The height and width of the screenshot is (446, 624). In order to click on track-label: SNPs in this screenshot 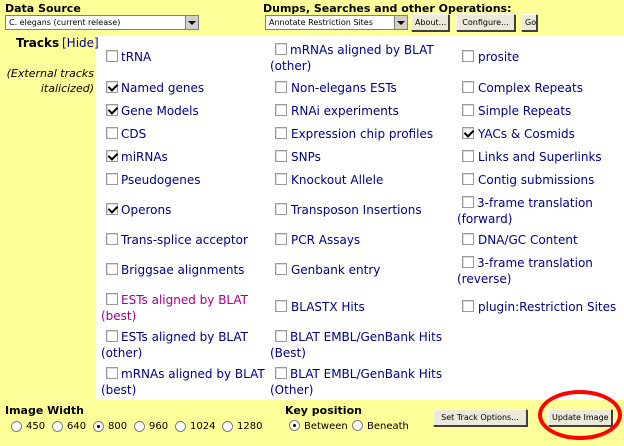, I will do `click(306, 157)`.